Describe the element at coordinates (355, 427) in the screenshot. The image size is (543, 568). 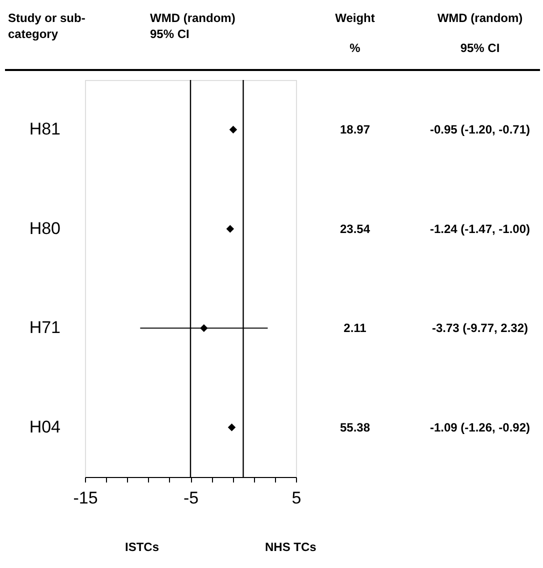
I see `text: 55.38` at that location.